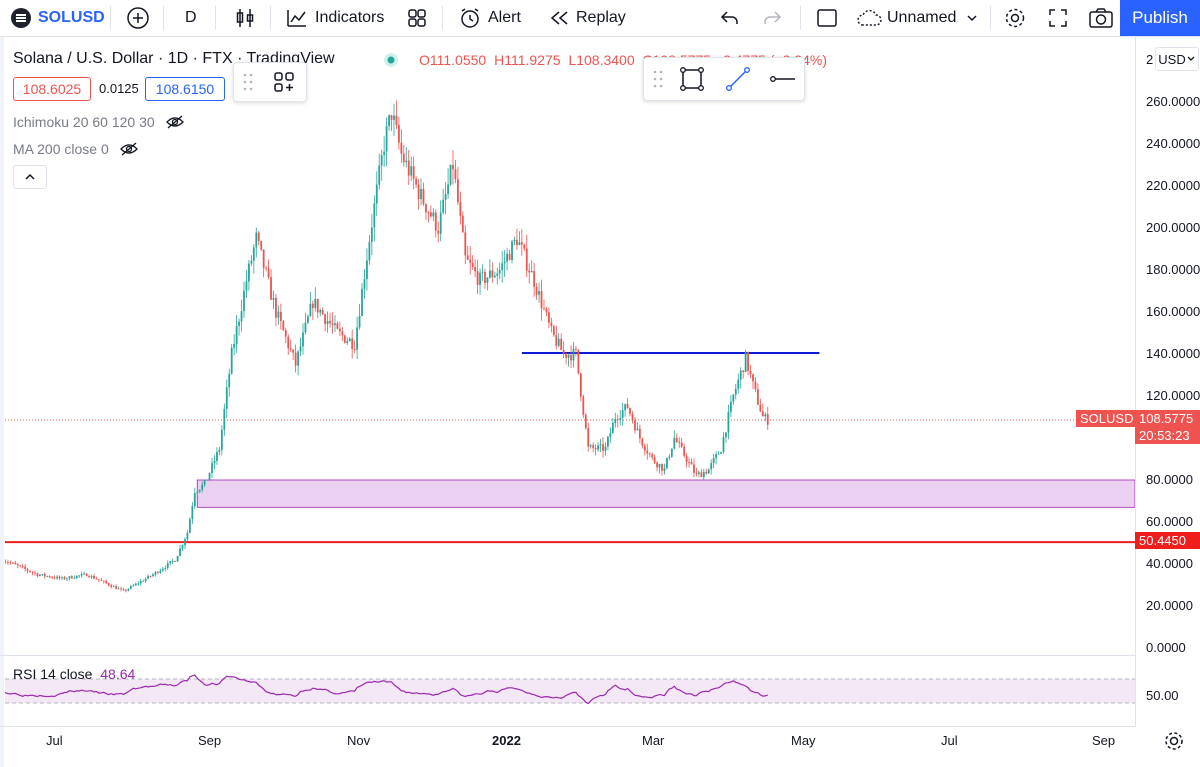 The height and width of the screenshot is (767, 1200). What do you see at coordinates (1167, 418) in the screenshot?
I see `last-price-tag: 108.5775` at bounding box center [1167, 418].